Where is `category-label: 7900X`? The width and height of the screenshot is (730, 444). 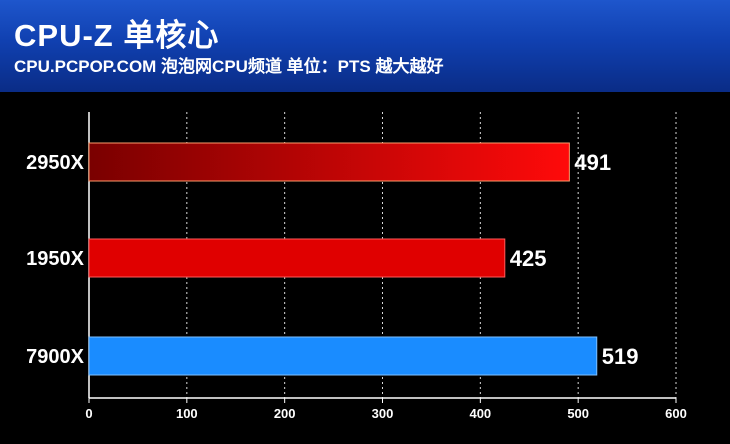
category-label: 7900X is located at coordinates (55, 357).